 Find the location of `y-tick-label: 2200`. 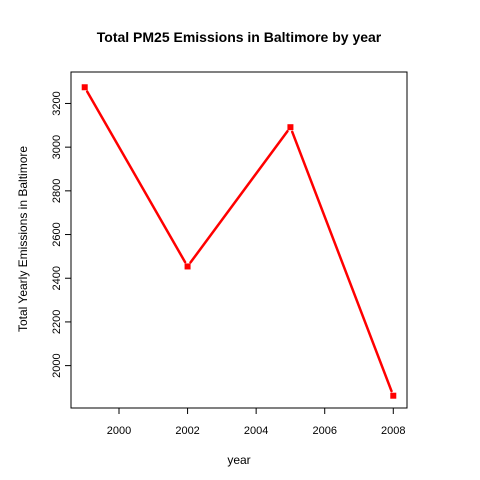

y-tick-label: 2200 is located at coordinates (57, 322).